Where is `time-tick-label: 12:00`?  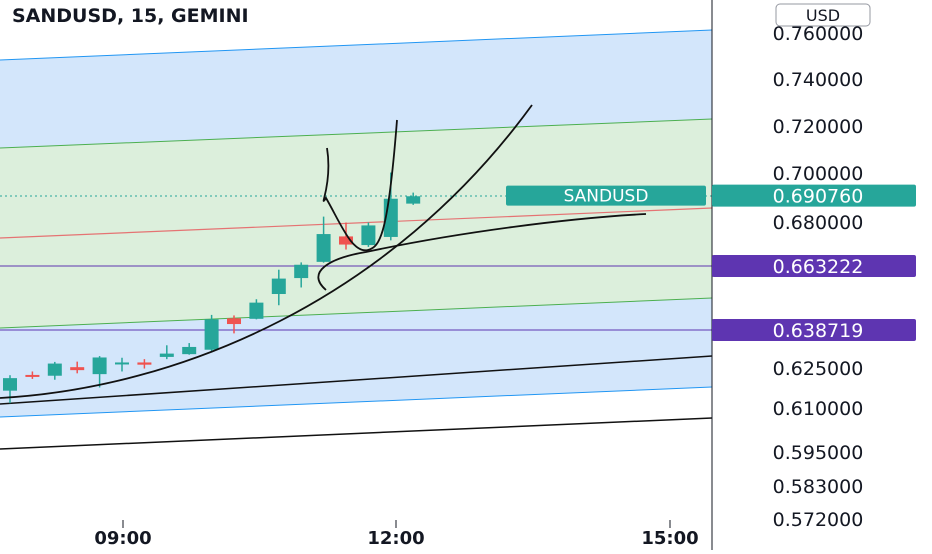
time-tick-label: 12:00 is located at coordinates (395, 538).